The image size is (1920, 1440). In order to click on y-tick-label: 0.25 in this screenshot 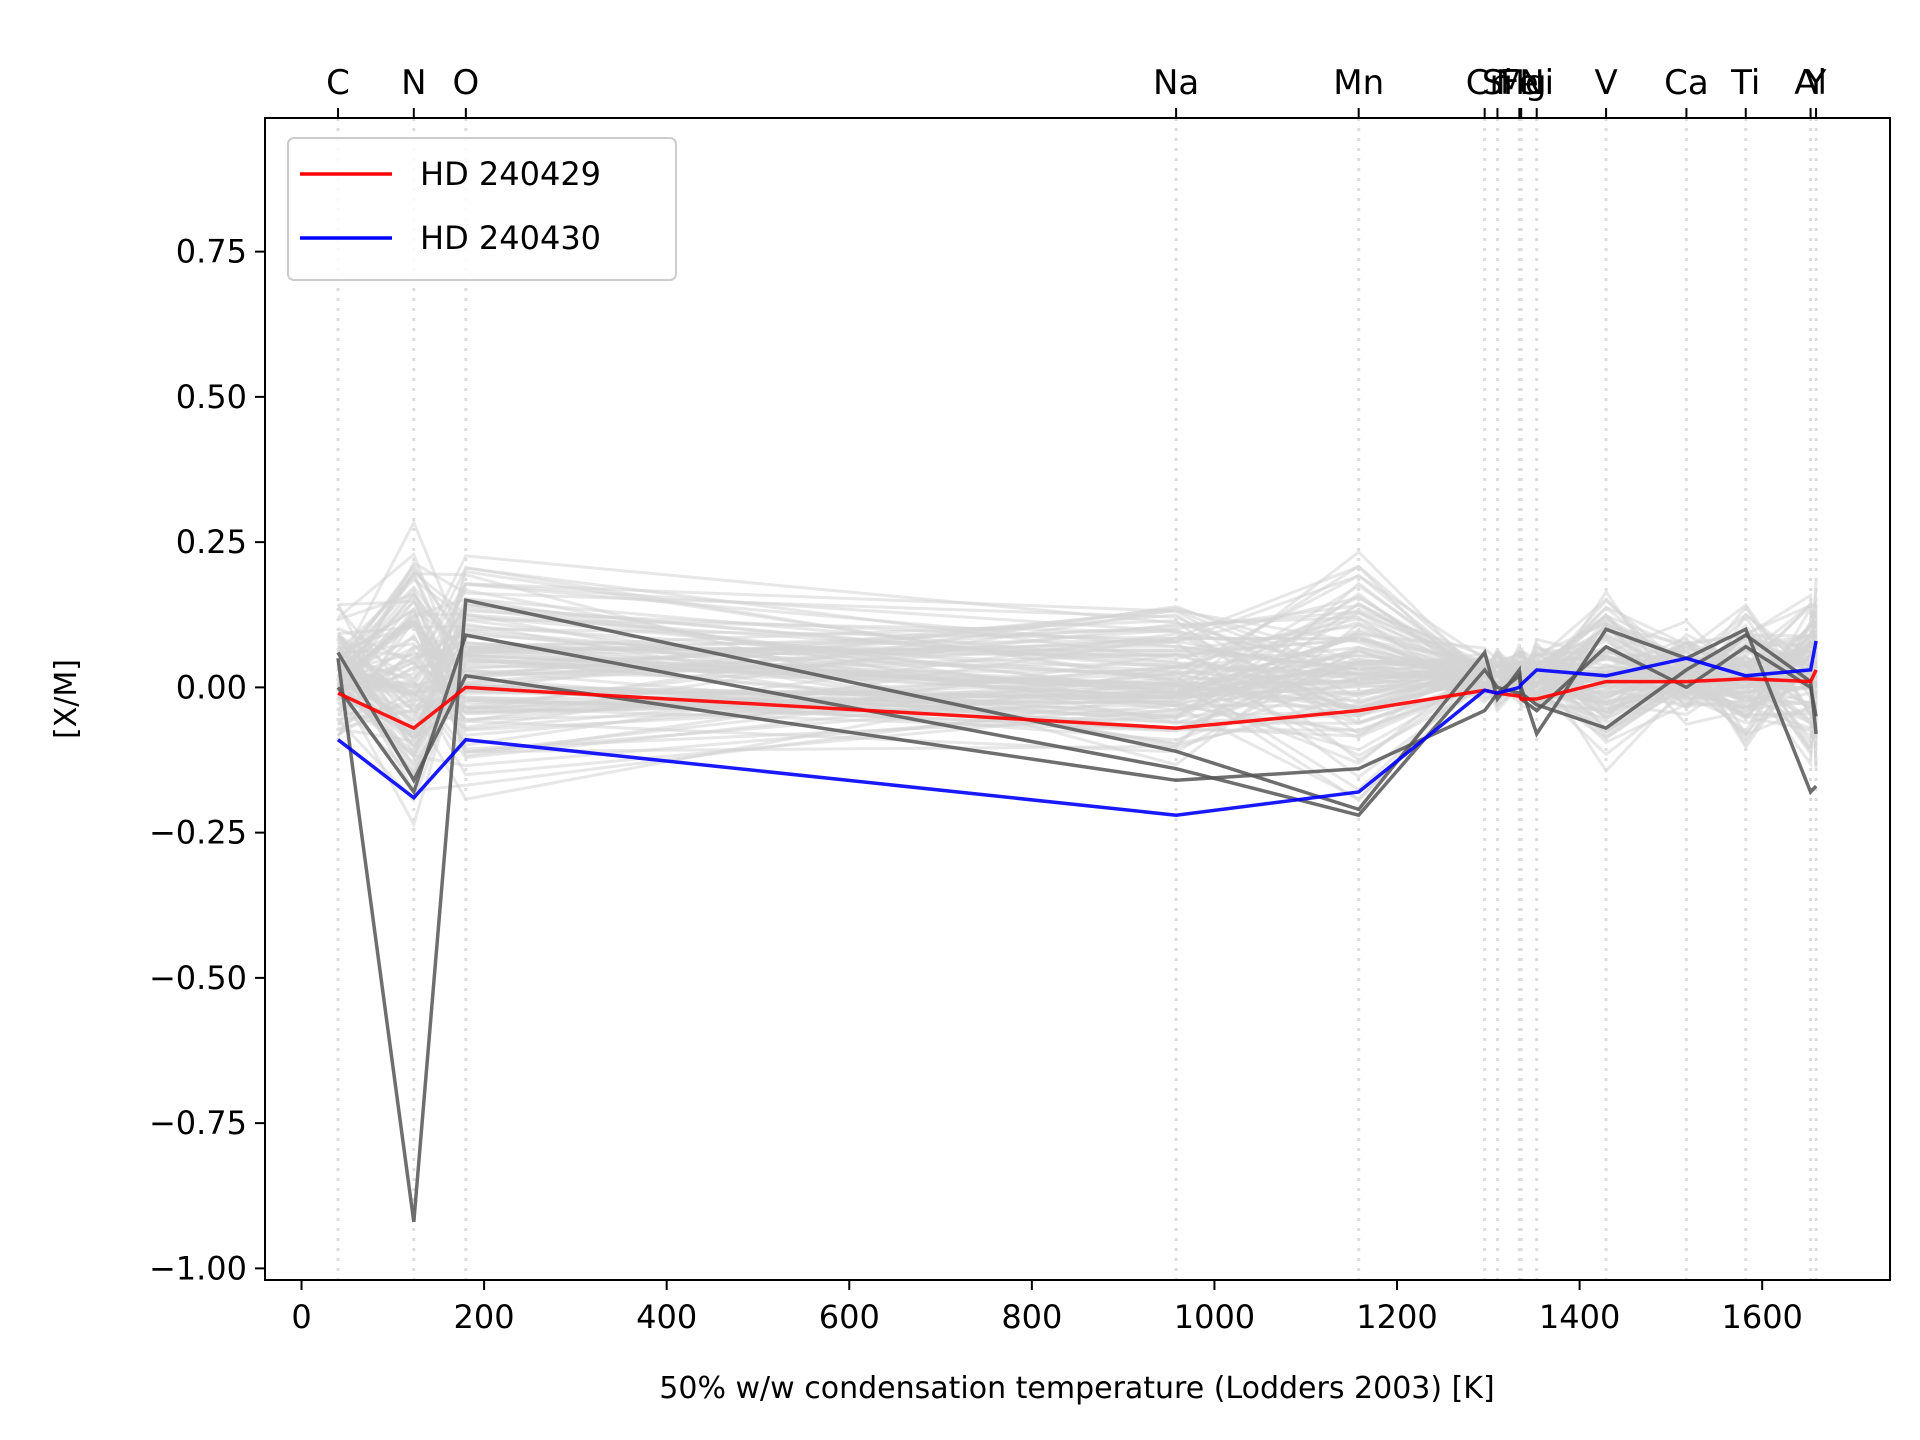, I will do `click(211, 542)`.